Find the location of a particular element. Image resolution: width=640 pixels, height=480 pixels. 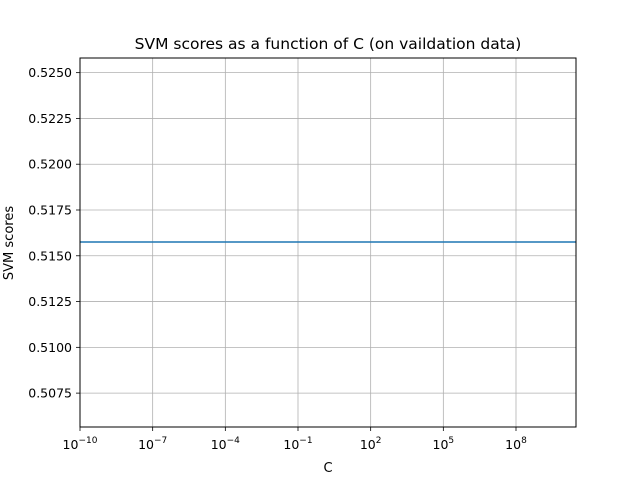

y-tick-label: 0.5250 is located at coordinates (50, 72).